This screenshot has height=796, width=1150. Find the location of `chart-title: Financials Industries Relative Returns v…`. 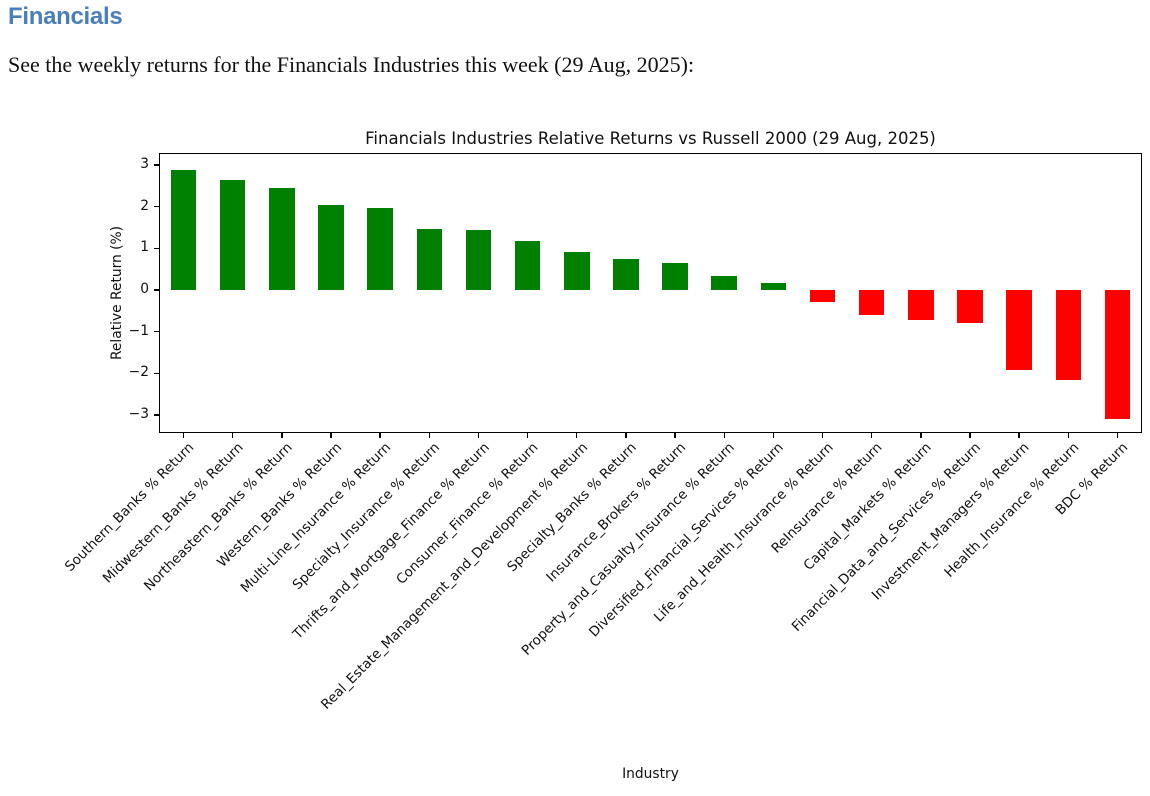

chart-title: Financials Industries Relative Returns v… is located at coordinates (650, 138).